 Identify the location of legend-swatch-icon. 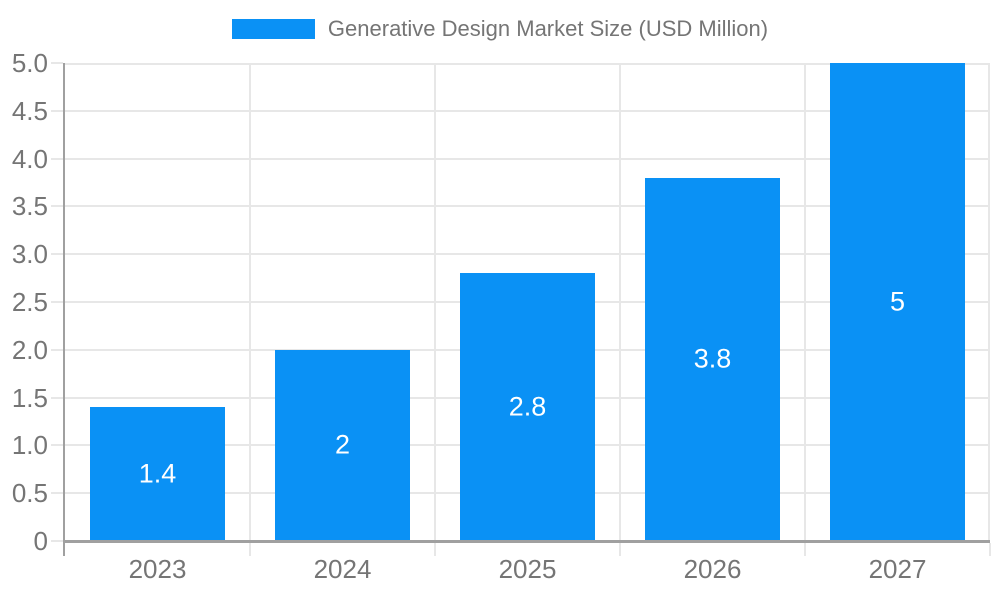
(273, 29).